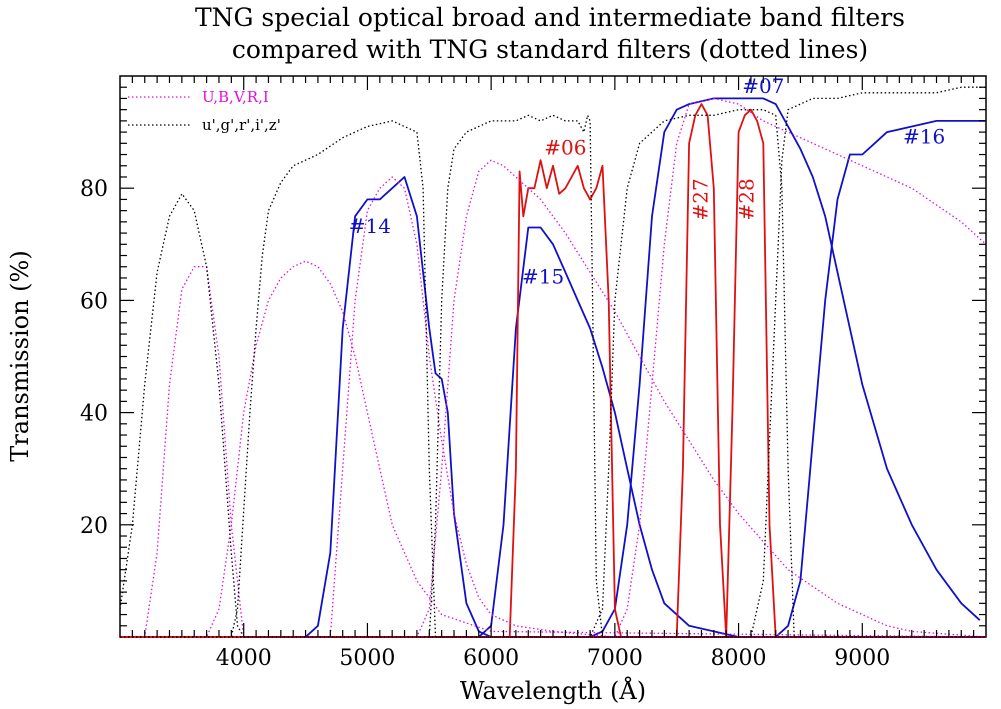  What do you see at coordinates (244, 658) in the screenshot?
I see `x-tick-label: 4000` at bounding box center [244, 658].